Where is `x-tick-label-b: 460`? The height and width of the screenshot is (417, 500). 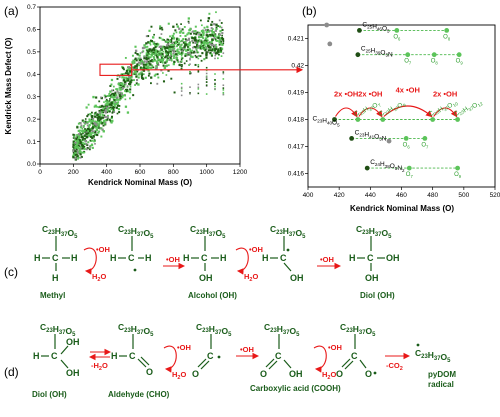 x-tick-label-b: 460 is located at coordinates (401, 195).